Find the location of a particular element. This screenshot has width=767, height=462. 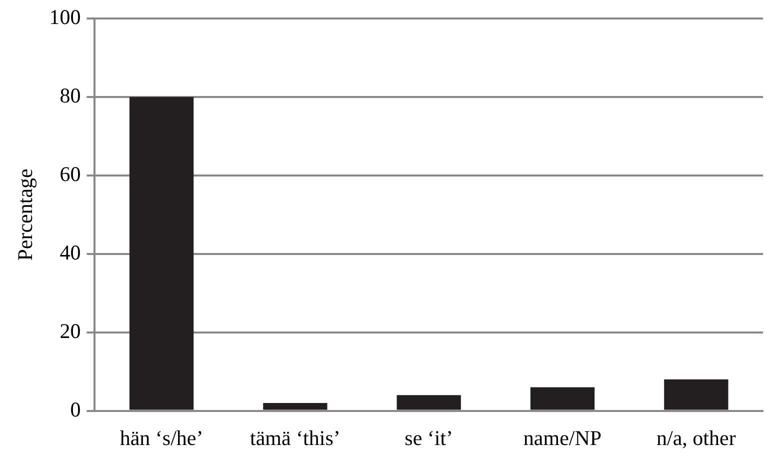

y-axis-title: Percentage is located at coordinates (25, 214).